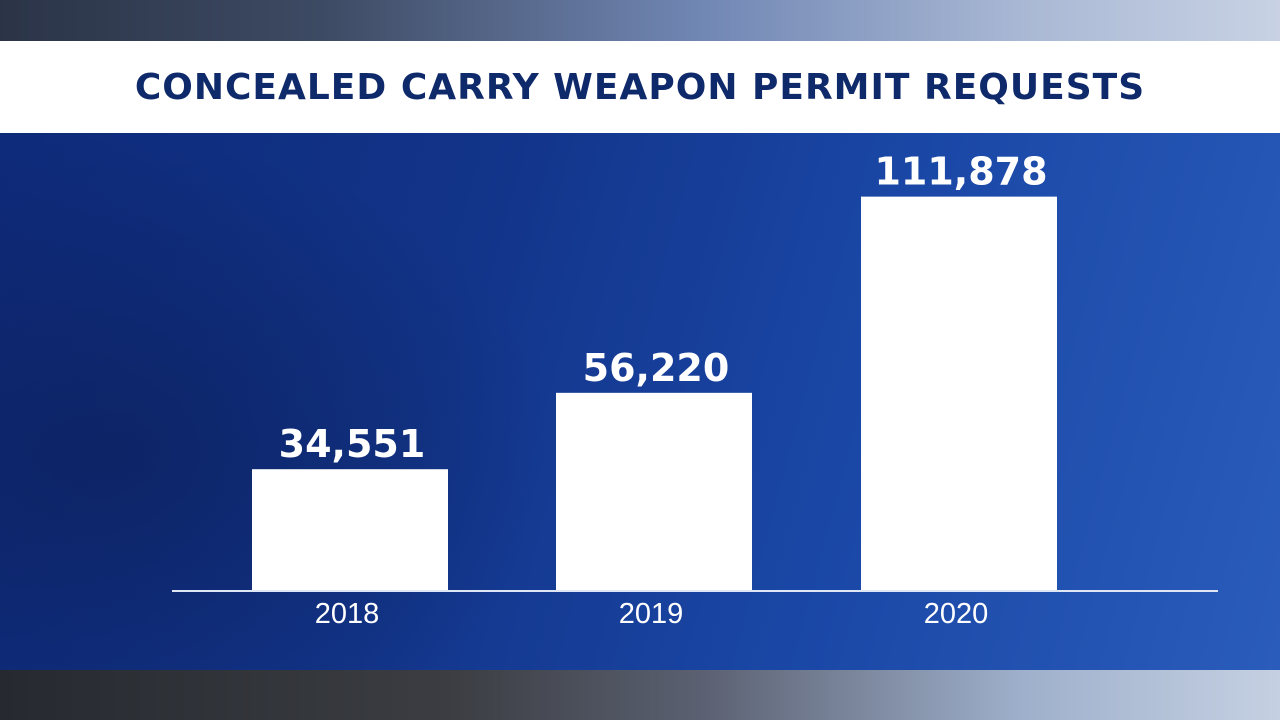 The image size is (1280, 720). What do you see at coordinates (350, 530) in the screenshot?
I see `bar-2018` at bounding box center [350, 530].